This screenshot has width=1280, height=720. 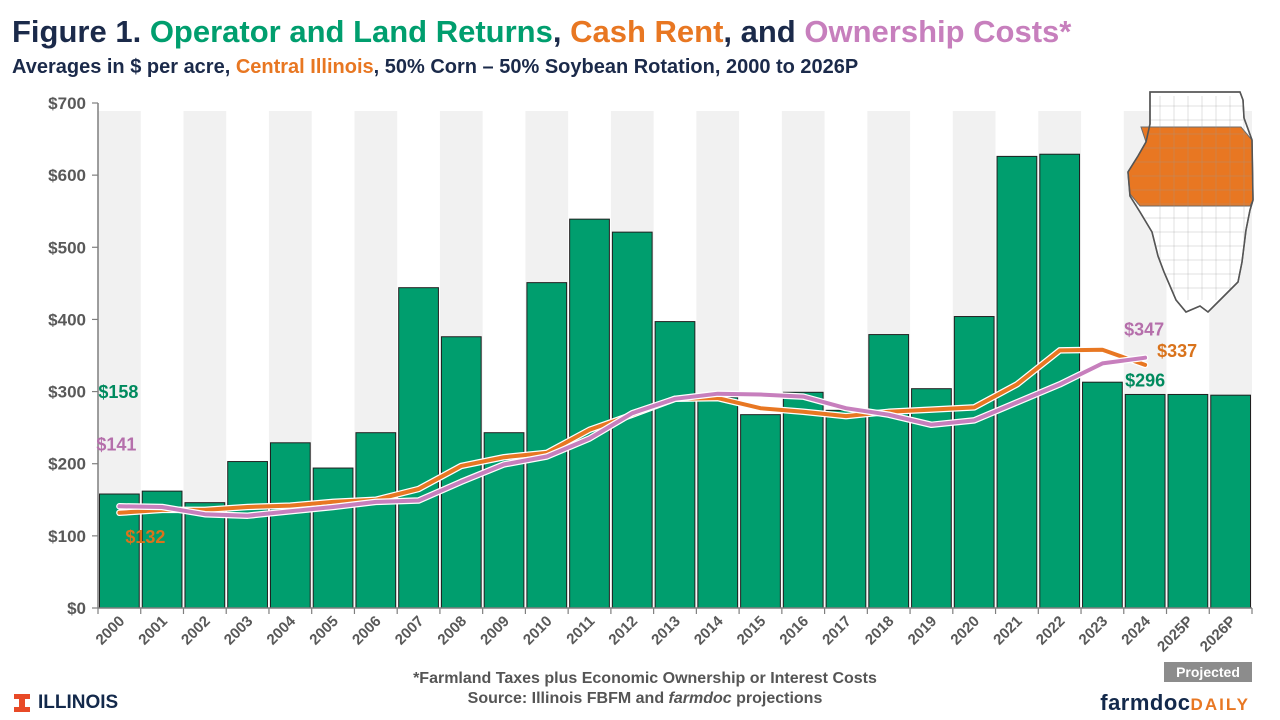 I want to click on bar-2026P, so click(x=1231, y=501).